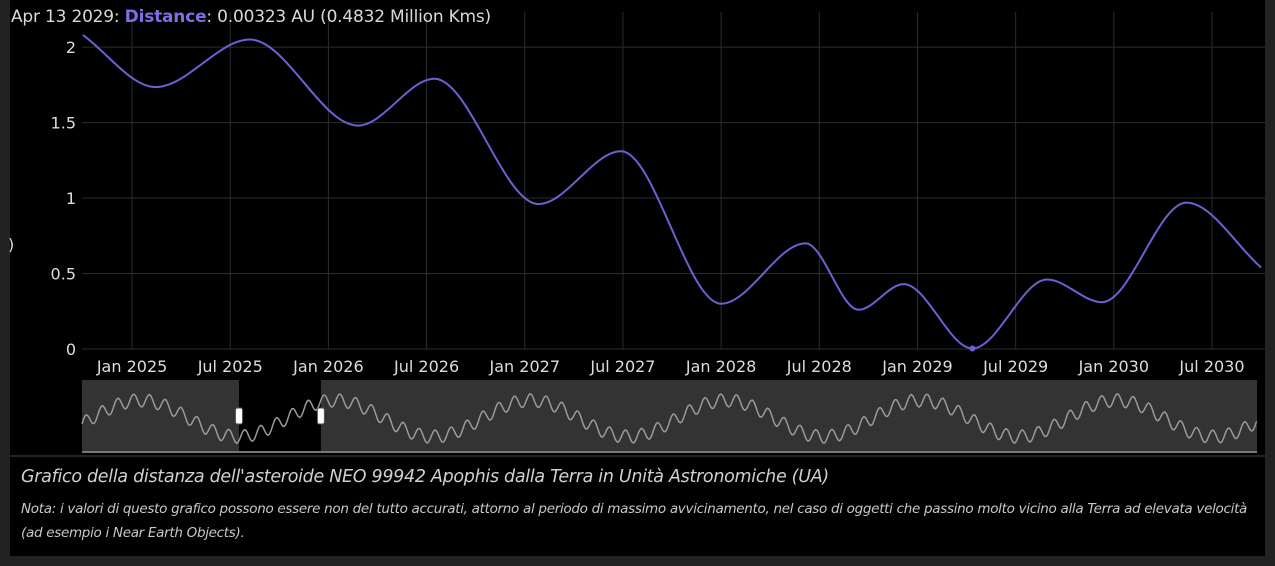  Describe the element at coordinates (63, 274) in the screenshot. I see `y-tick-label: 0.5` at that location.